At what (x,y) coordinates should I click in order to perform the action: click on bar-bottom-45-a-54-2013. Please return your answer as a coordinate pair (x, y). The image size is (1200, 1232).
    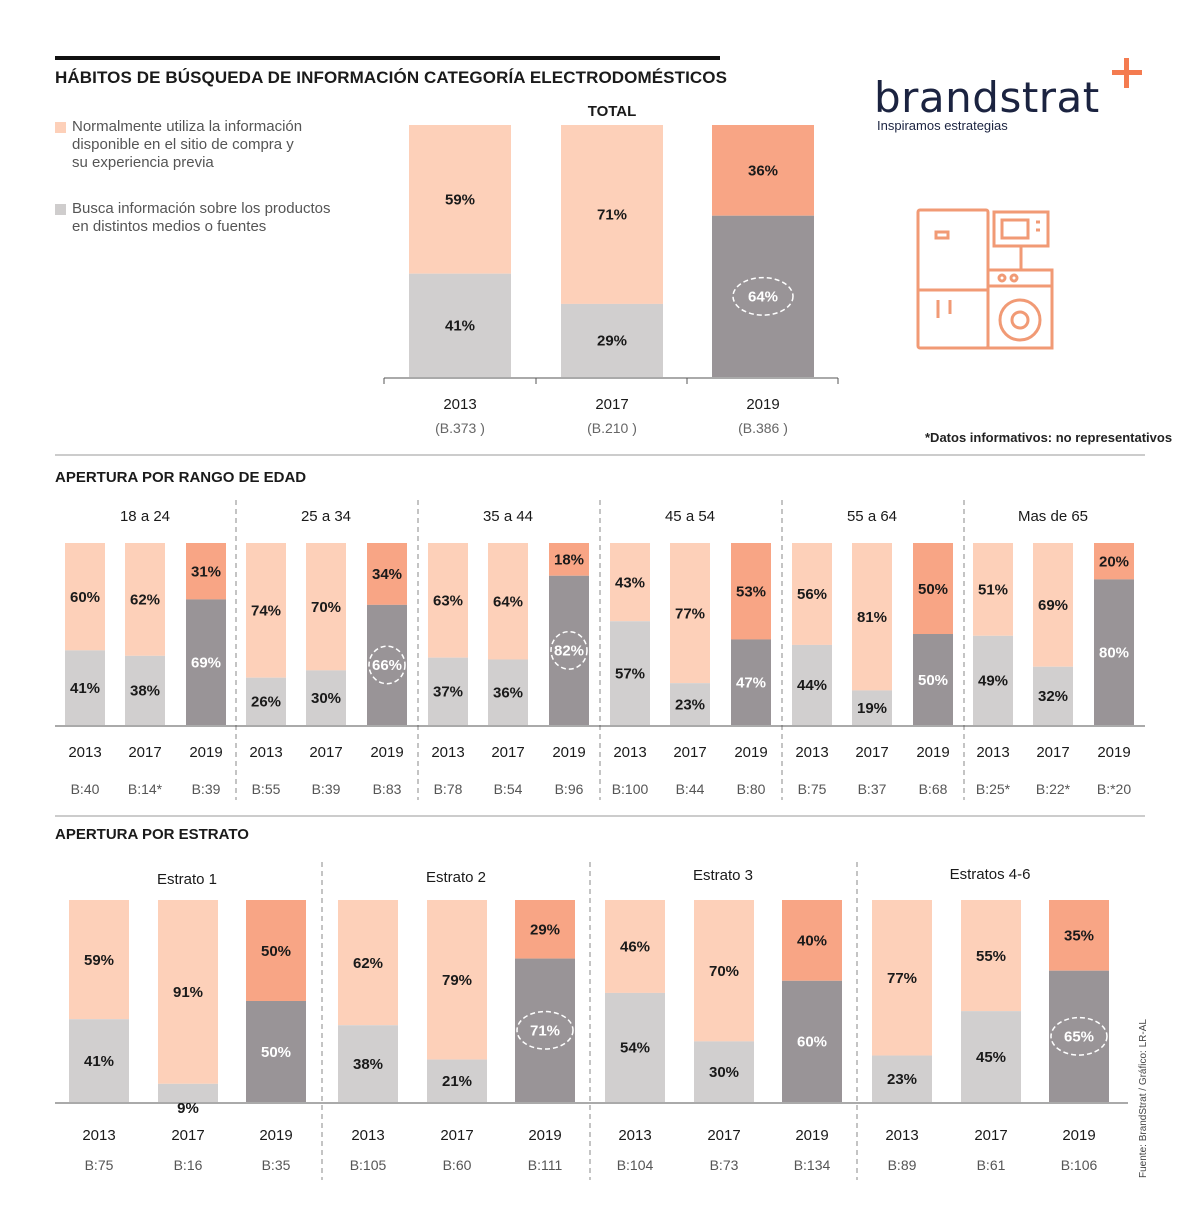
    Looking at the image, I should click on (630, 673).